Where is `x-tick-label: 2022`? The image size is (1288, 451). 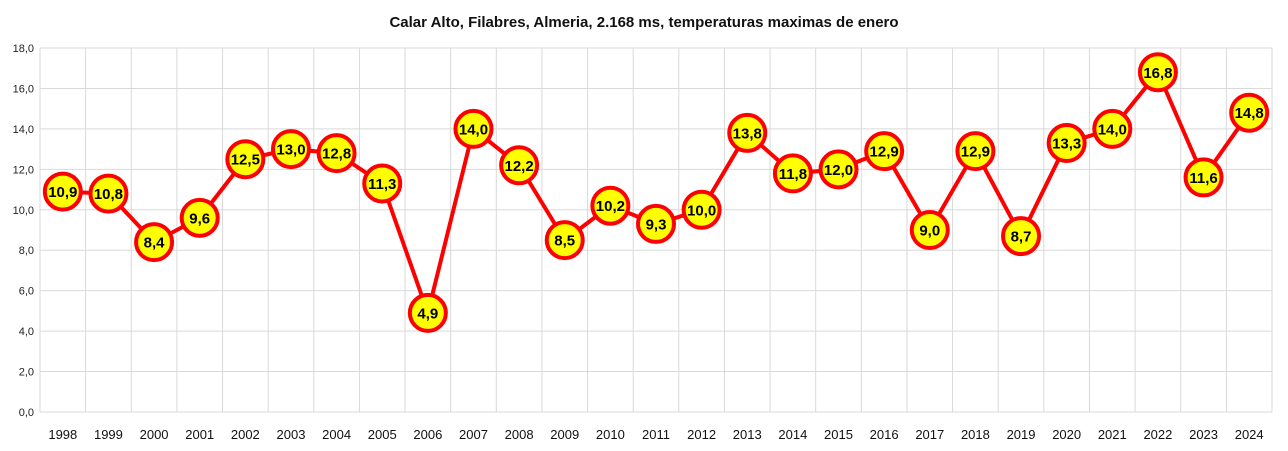 x-tick-label: 2022 is located at coordinates (1157, 434).